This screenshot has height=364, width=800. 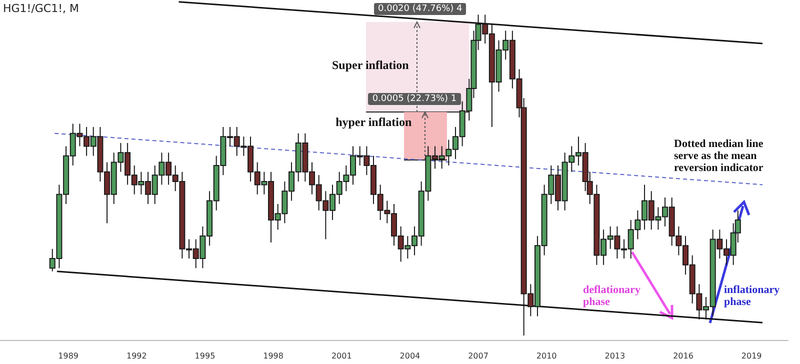 What do you see at coordinates (546, 355) in the screenshot?
I see `x-tick-label: 2010` at bounding box center [546, 355].